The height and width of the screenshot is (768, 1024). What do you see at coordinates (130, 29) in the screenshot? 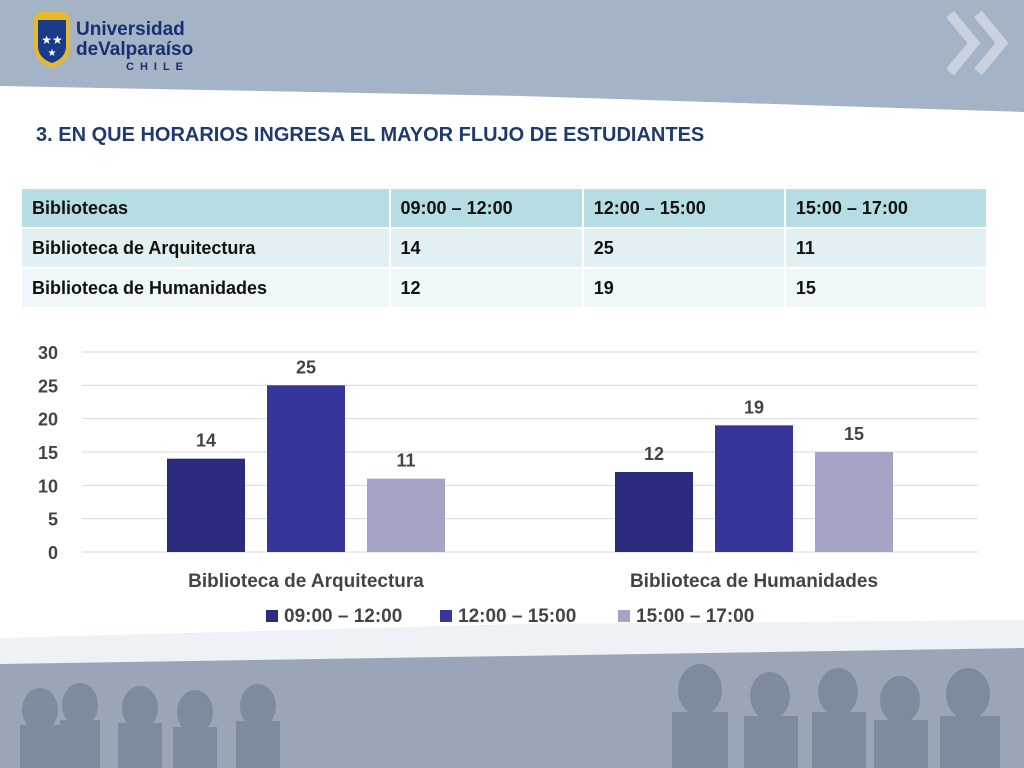
I see `logo-line1: Universidad` at bounding box center [130, 29].